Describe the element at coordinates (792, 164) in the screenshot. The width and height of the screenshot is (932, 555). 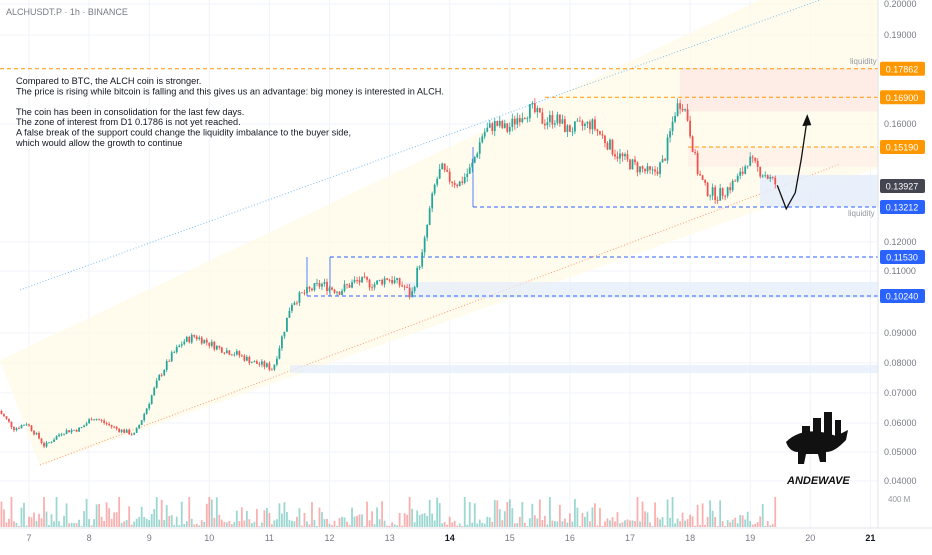
I see `projection-path` at that location.